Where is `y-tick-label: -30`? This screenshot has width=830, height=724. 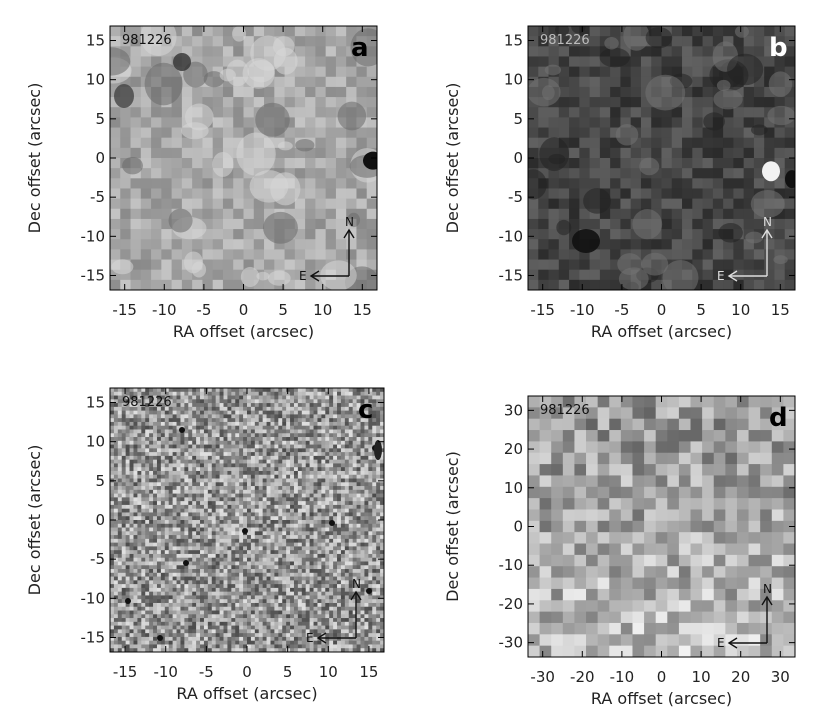 y-tick-label: -30 is located at coordinates (511, 643).